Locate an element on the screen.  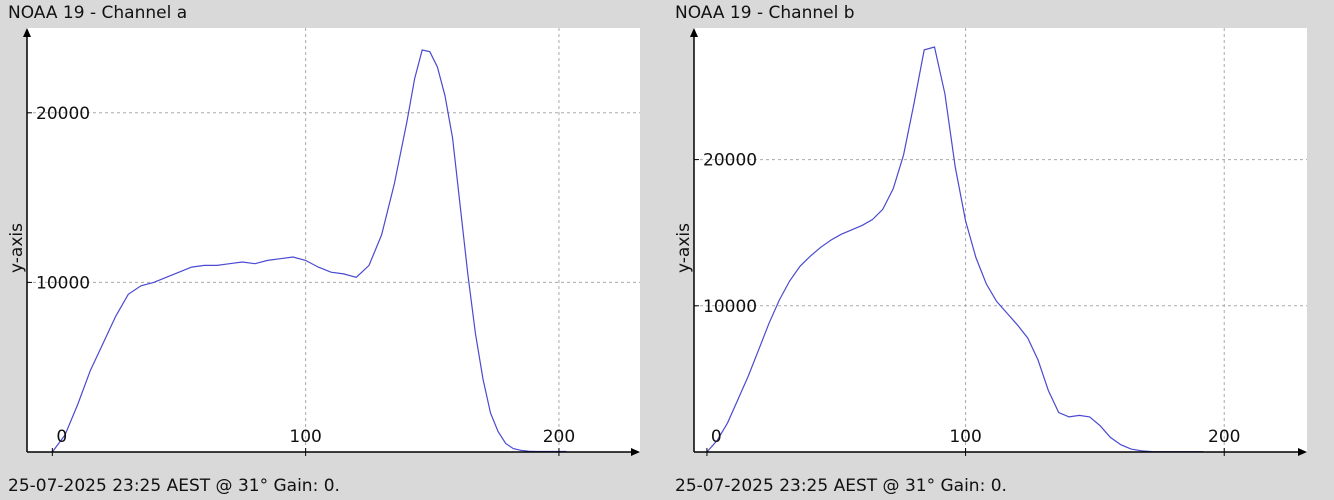
chart-title: NOAA 19 - Channel b is located at coordinates (765, 13).